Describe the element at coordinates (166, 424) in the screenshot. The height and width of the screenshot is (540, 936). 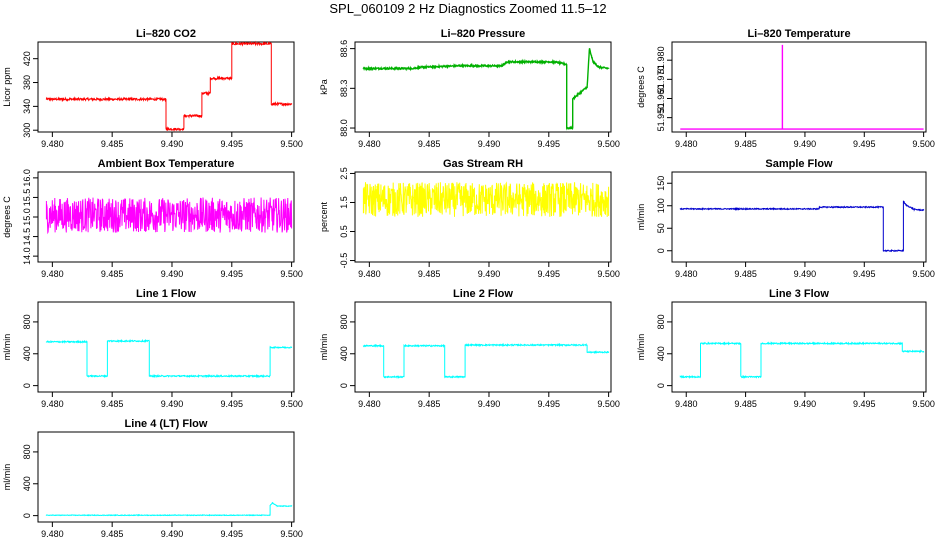
I see `chart-title: Line 4 (LT) Flow` at that location.